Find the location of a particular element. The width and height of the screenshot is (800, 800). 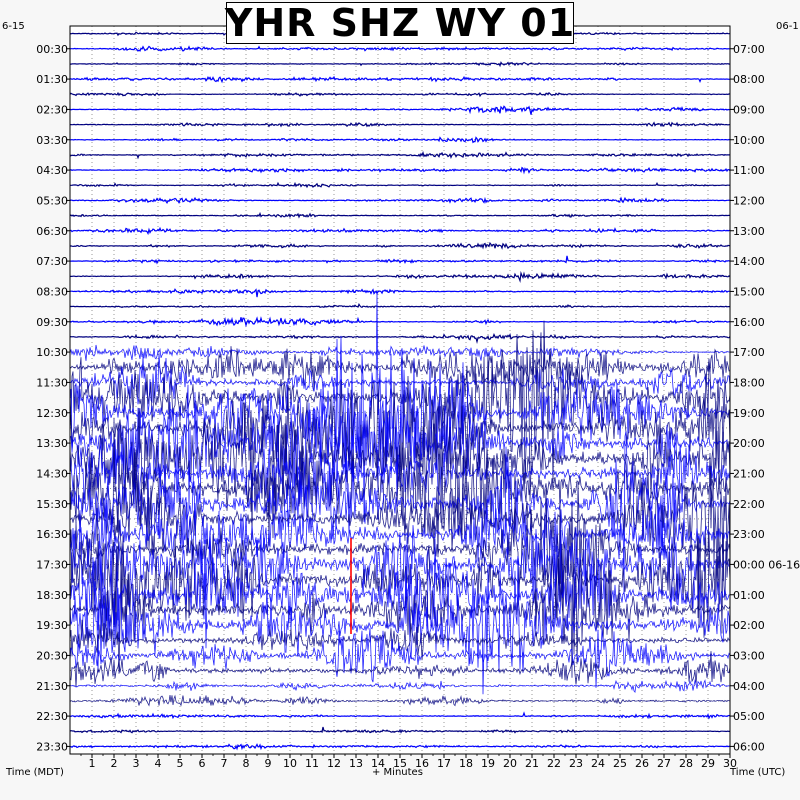

right-tick-label: 15:00 is located at coordinates (749, 291).